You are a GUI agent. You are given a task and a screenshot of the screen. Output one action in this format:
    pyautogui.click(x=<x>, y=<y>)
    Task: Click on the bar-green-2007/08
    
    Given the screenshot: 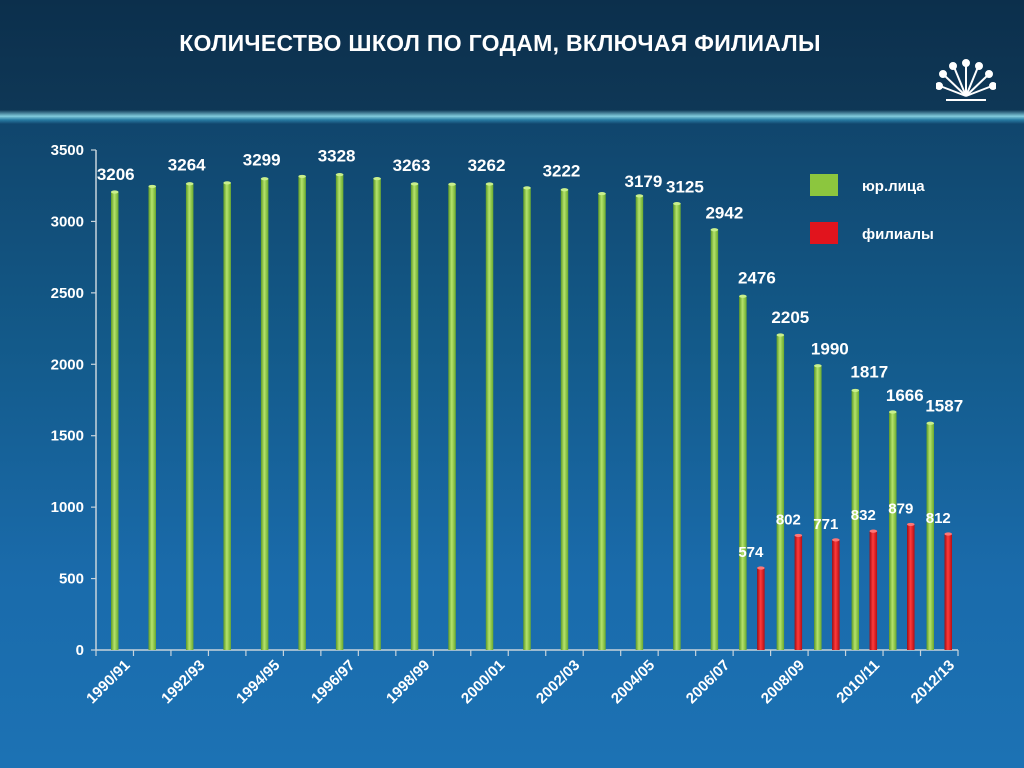 What is the action you would take?
    pyautogui.click(x=743, y=473)
    